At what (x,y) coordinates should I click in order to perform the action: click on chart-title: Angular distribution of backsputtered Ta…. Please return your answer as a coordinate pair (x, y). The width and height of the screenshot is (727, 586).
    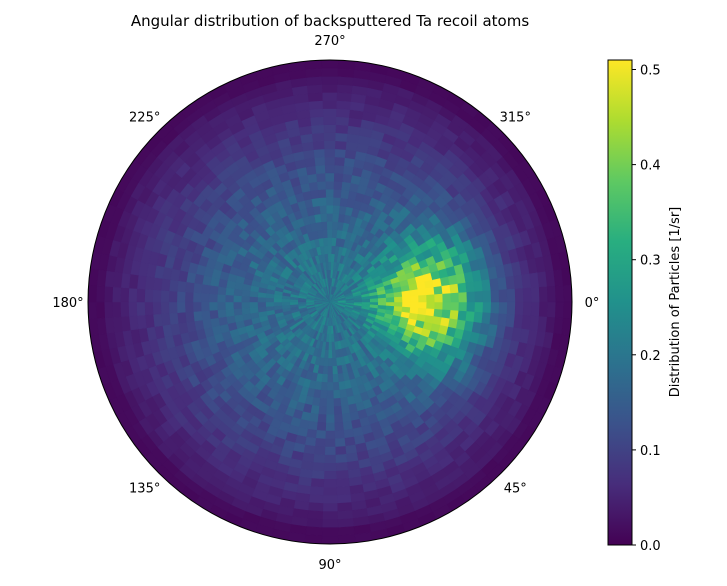
    Looking at the image, I should click on (330, 21).